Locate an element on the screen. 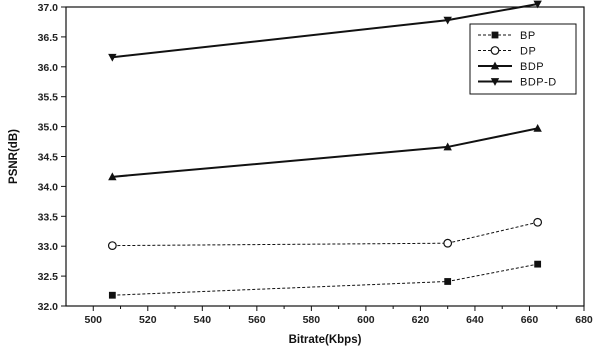 This screenshot has width=597, height=348. series-bp is located at coordinates (325, 279).